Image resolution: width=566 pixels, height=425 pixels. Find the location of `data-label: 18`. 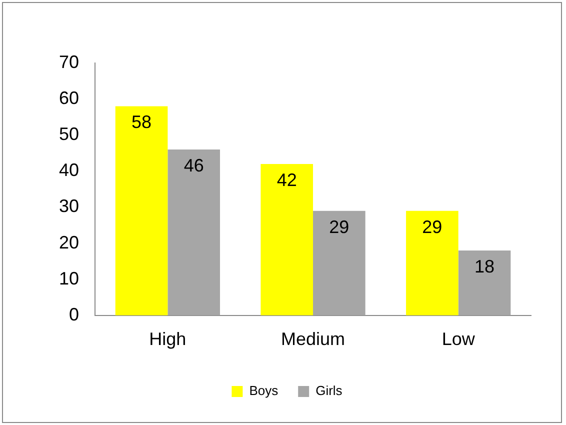

data-label: 18 is located at coordinates (484, 266).